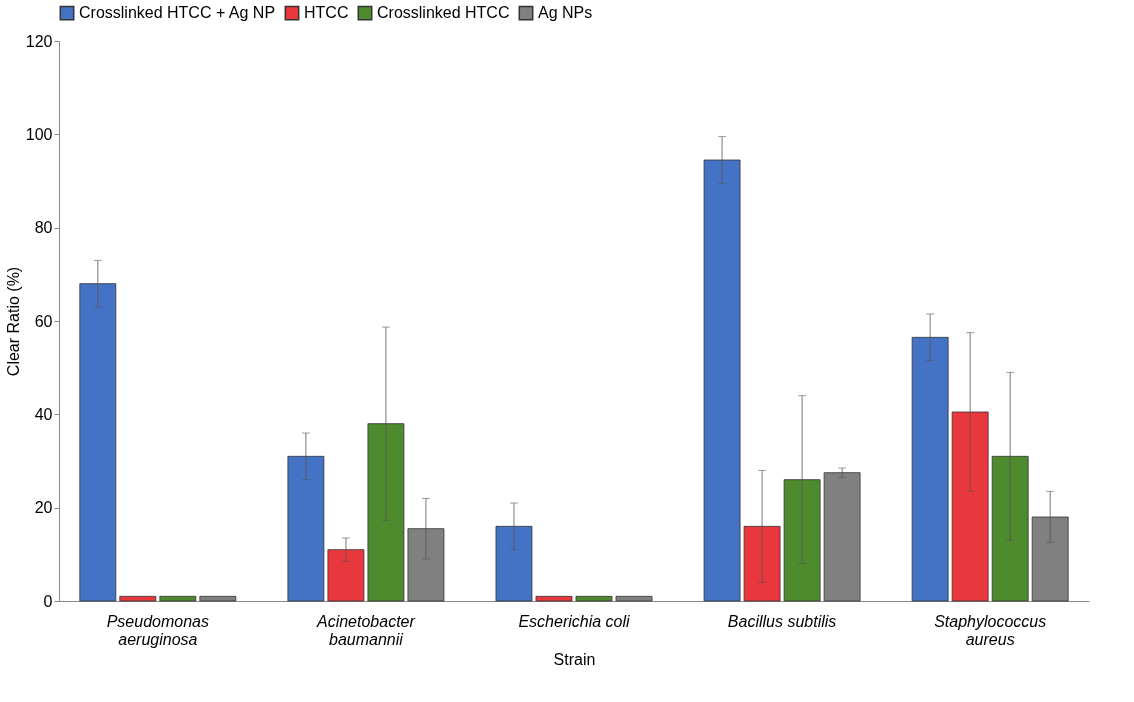 The height and width of the screenshot is (702, 1134). What do you see at coordinates (565, 13) in the screenshot?
I see `legend-label: Ag NPs` at bounding box center [565, 13].